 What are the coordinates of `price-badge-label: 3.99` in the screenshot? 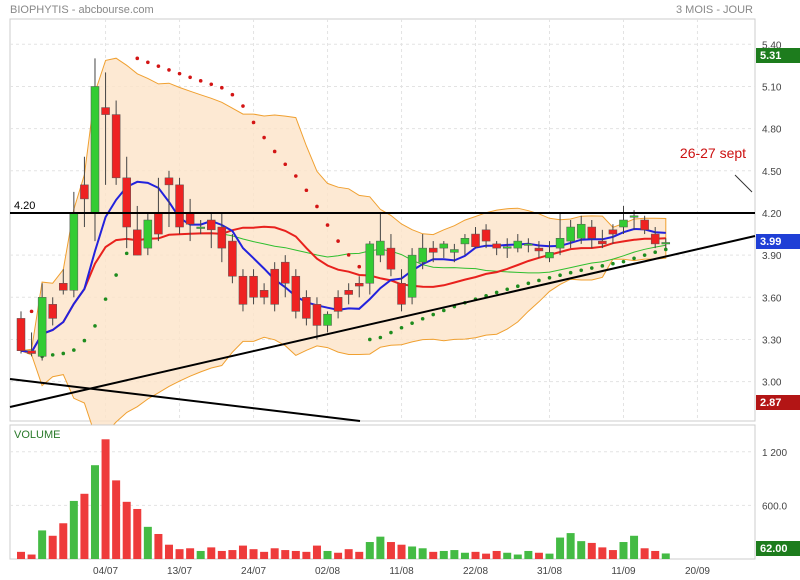 It's located at (770, 242).